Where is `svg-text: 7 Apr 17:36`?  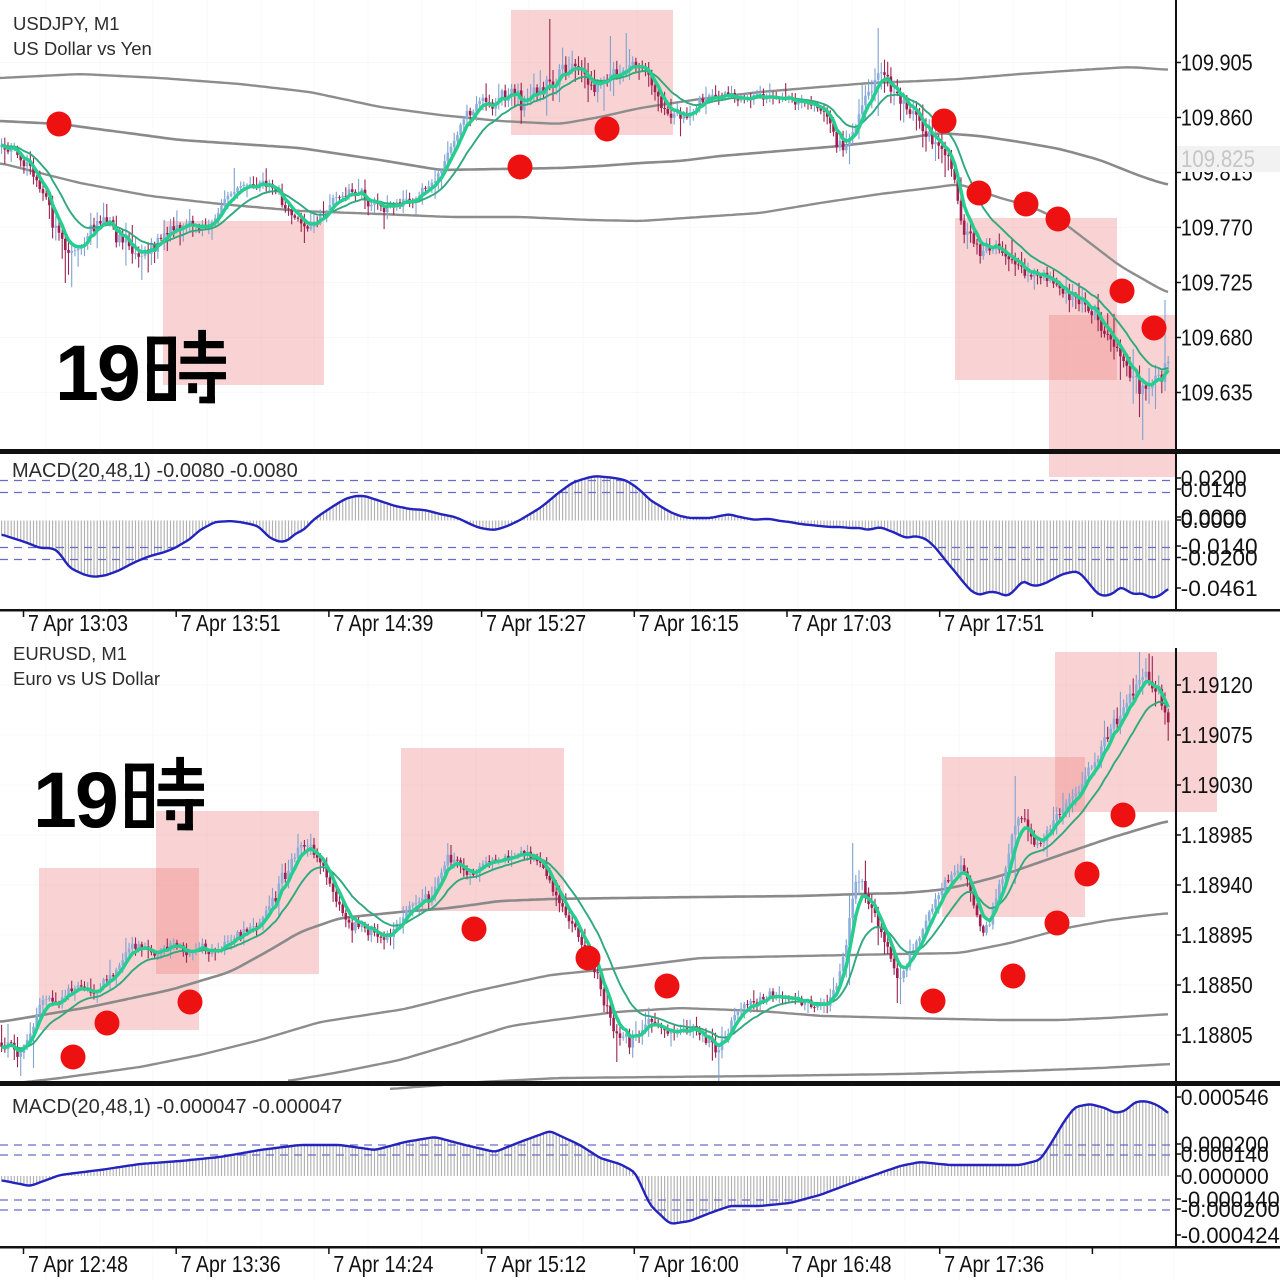
svg-text: 7 Apr 17:36 is located at coordinates (994, 1264).